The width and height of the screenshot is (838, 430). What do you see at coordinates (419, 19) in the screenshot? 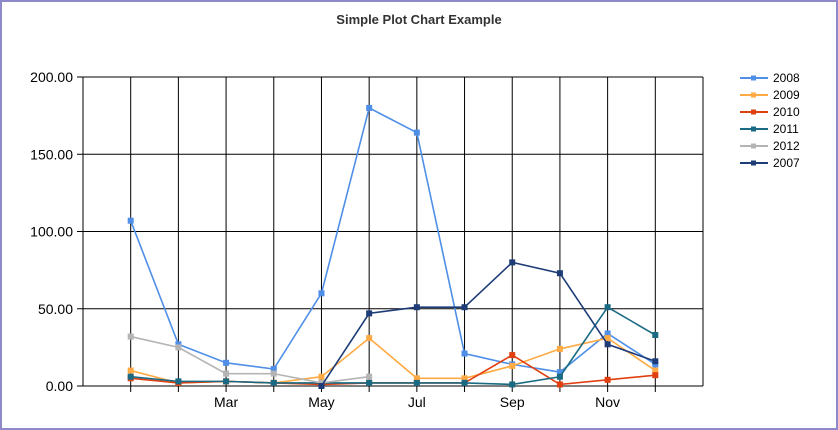
I see `chart-title: Simple Plot Chart Example` at bounding box center [419, 19].